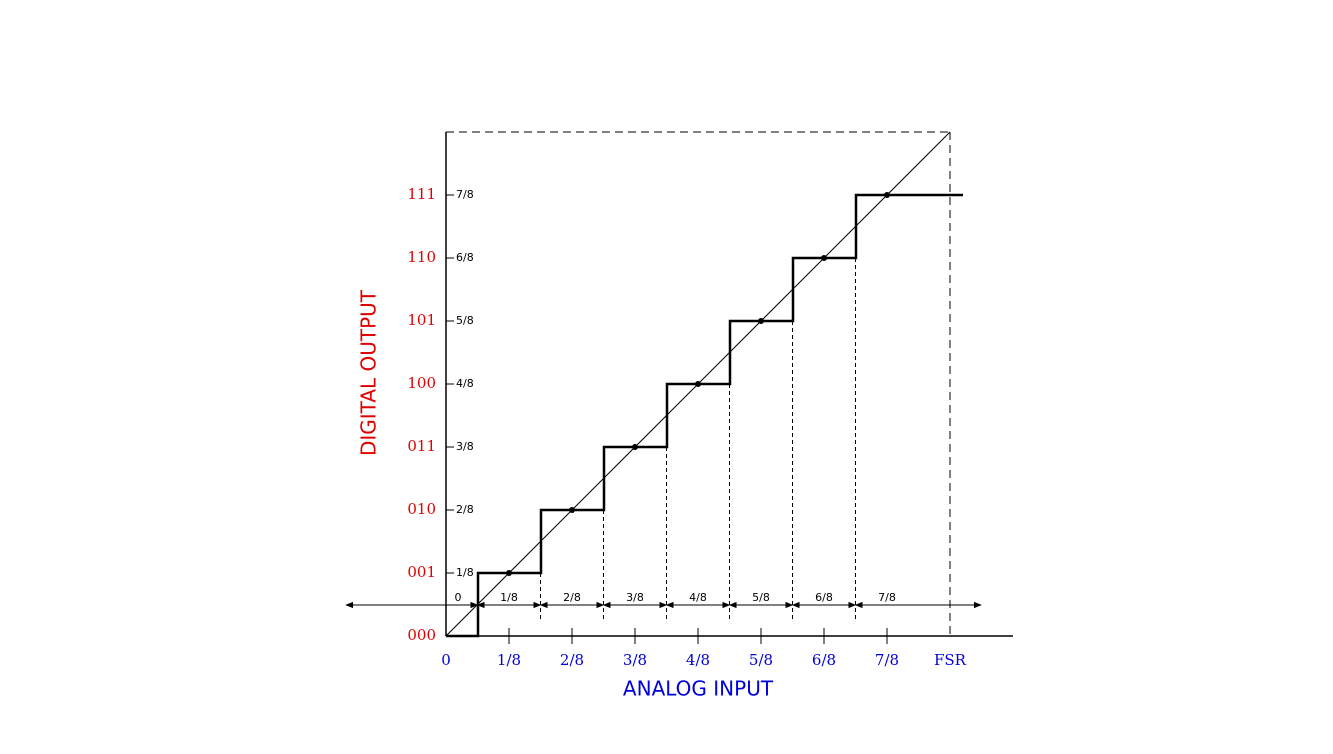 The width and height of the screenshot is (1333, 754). Describe the element at coordinates (950, 660) in the screenshot. I see `input-tick: FSR` at that location.